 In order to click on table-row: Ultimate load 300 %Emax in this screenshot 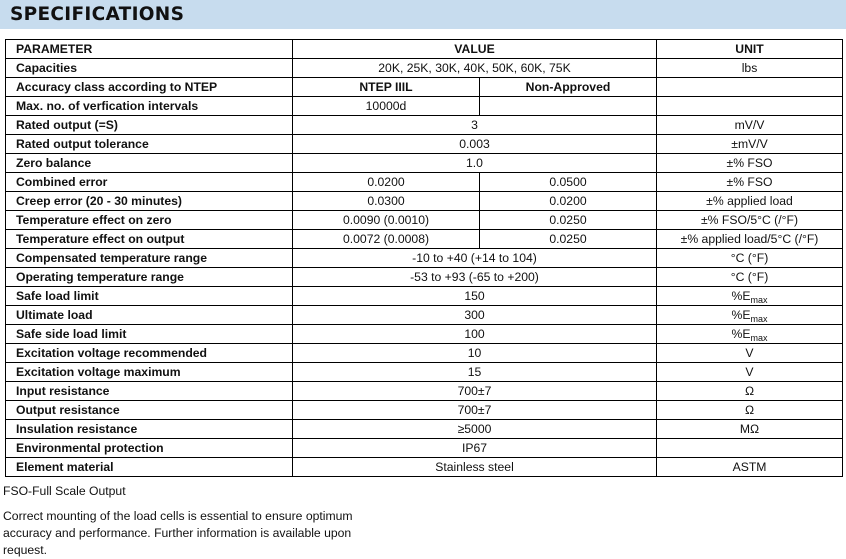, I will do `click(424, 315)`.